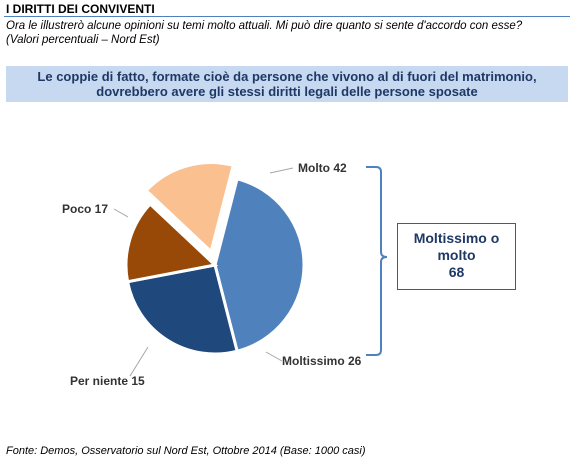 The height and width of the screenshot is (462, 576). What do you see at coordinates (377, 261) in the screenshot?
I see `summary-bracket` at bounding box center [377, 261].